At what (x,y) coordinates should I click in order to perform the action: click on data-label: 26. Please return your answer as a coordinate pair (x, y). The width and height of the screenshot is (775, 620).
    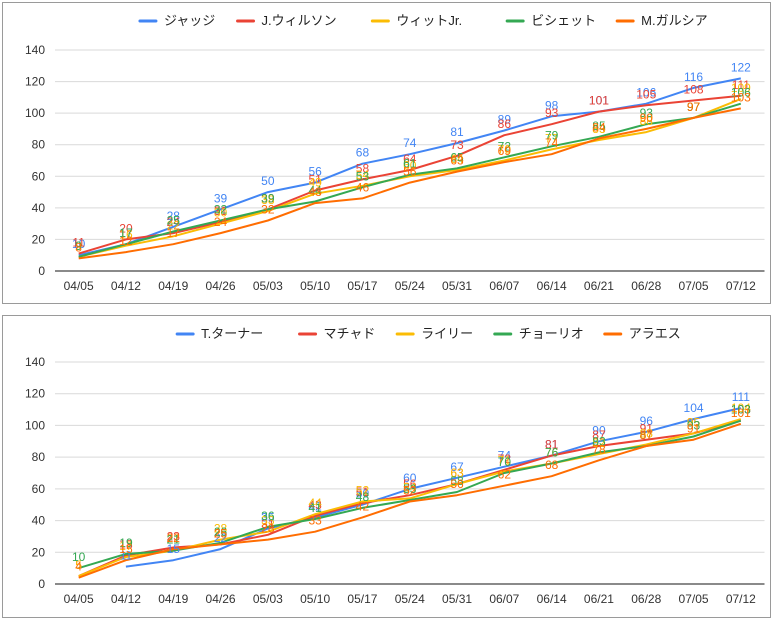
    Looking at the image, I should click on (221, 532).